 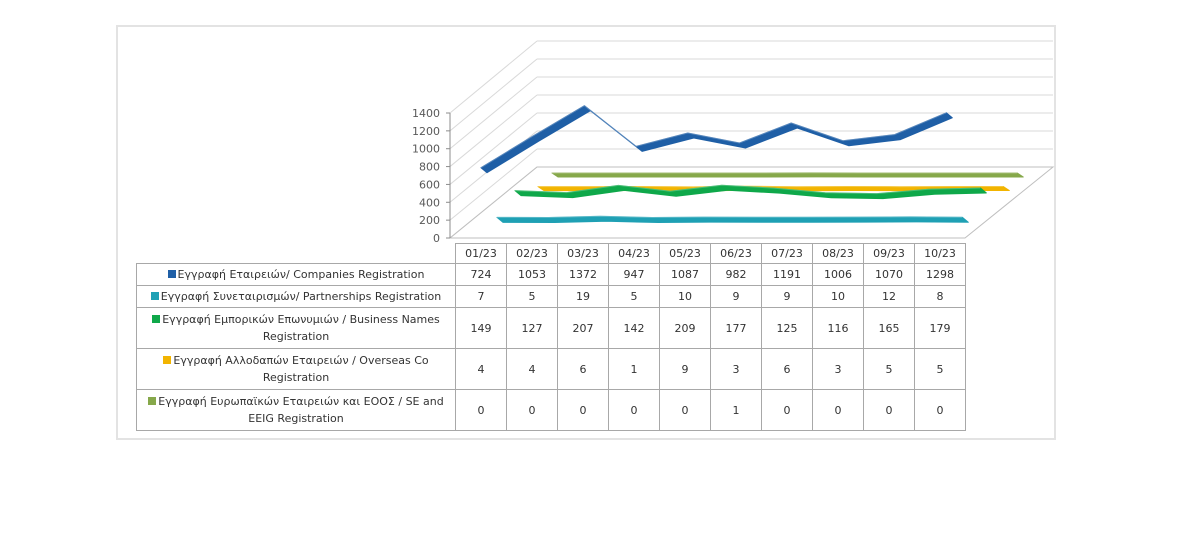 I want to click on data-label: 724, so click(x=481, y=274).